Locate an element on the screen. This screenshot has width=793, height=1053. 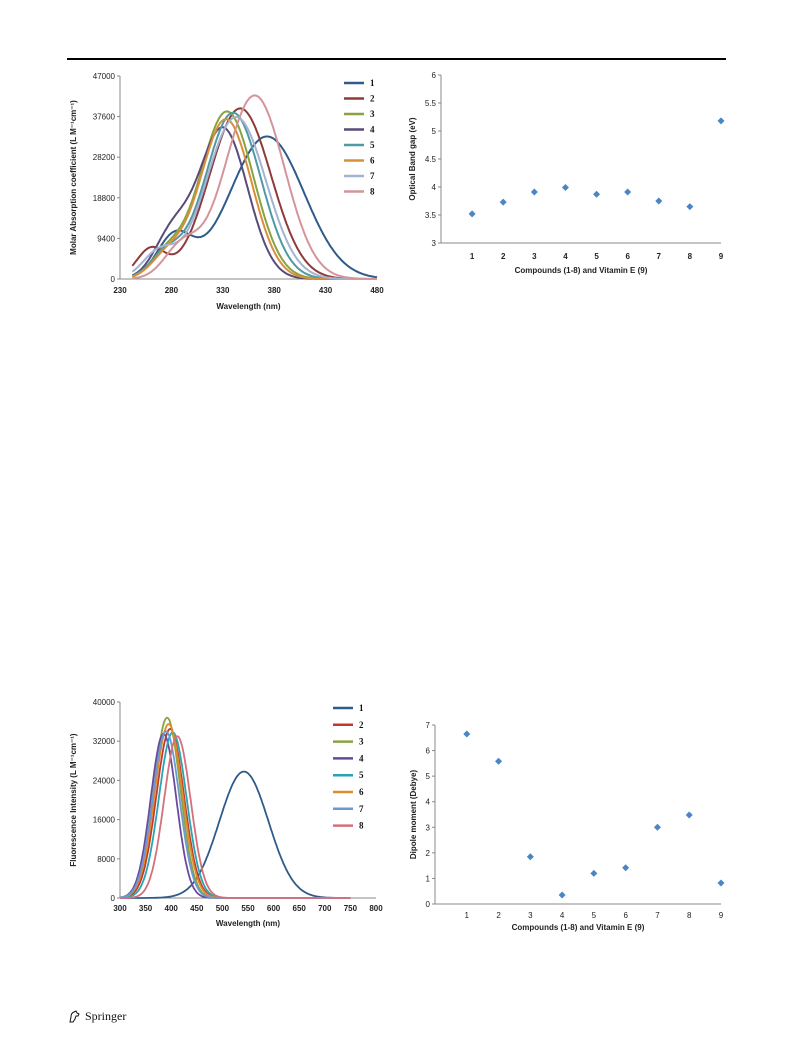
x-tick-label: 280 is located at coordinates (172, 290).